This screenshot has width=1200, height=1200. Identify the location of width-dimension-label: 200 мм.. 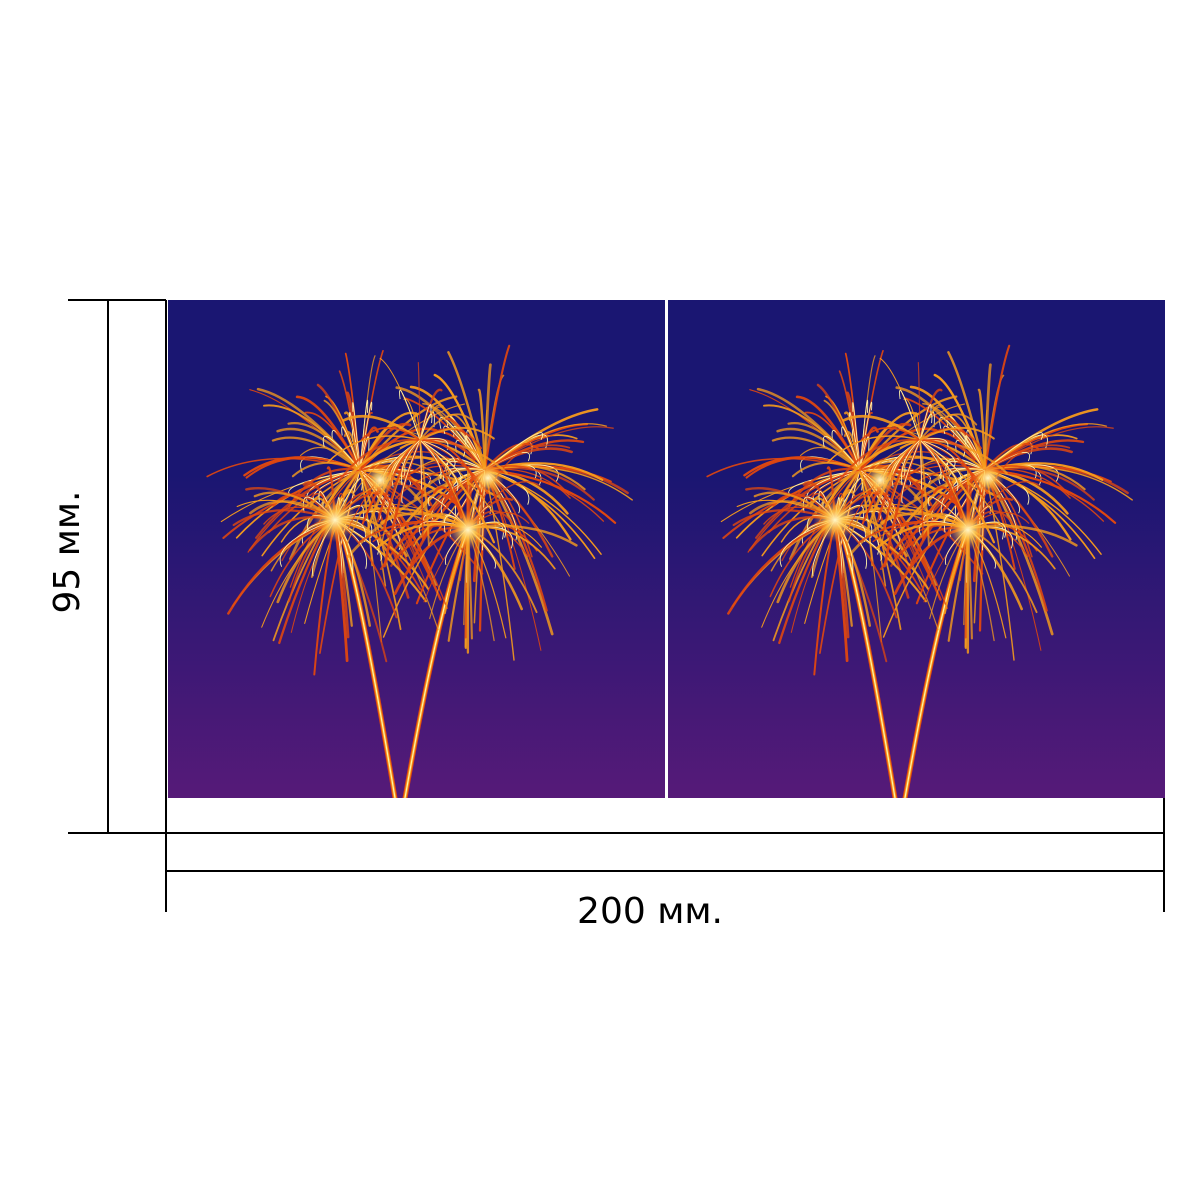
(650, 911).